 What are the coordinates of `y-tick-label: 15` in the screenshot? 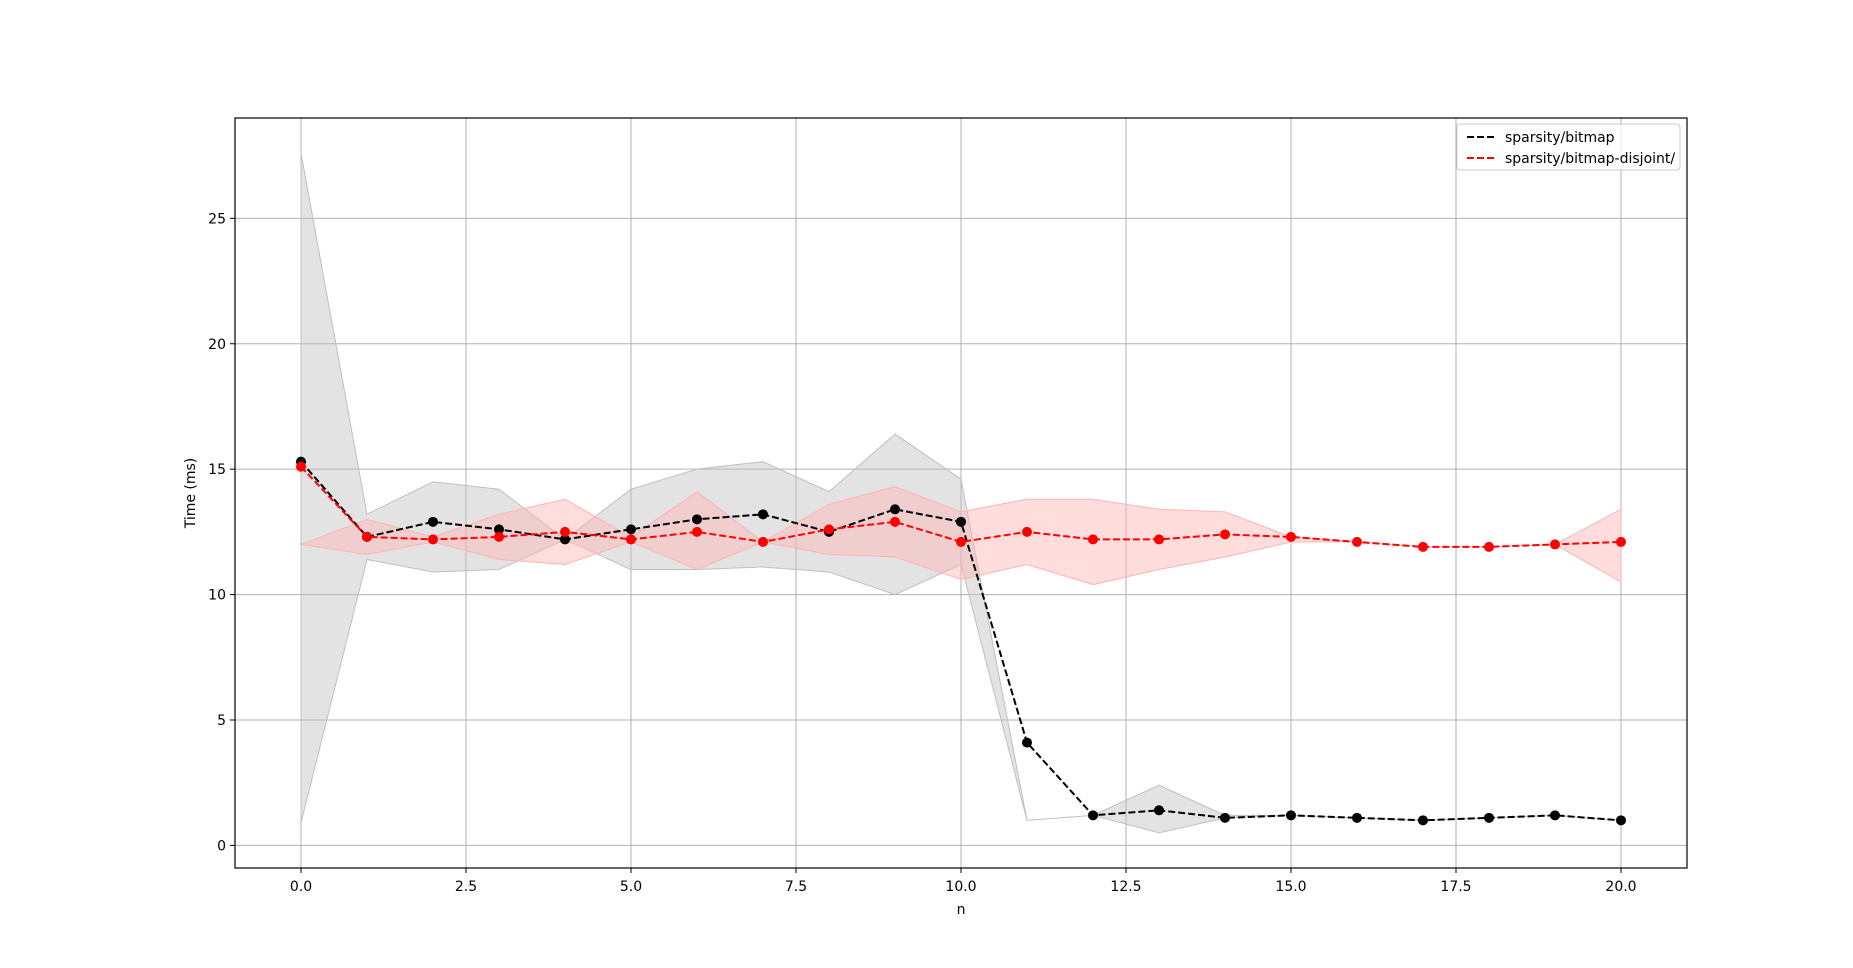 It's located at (217, 470).